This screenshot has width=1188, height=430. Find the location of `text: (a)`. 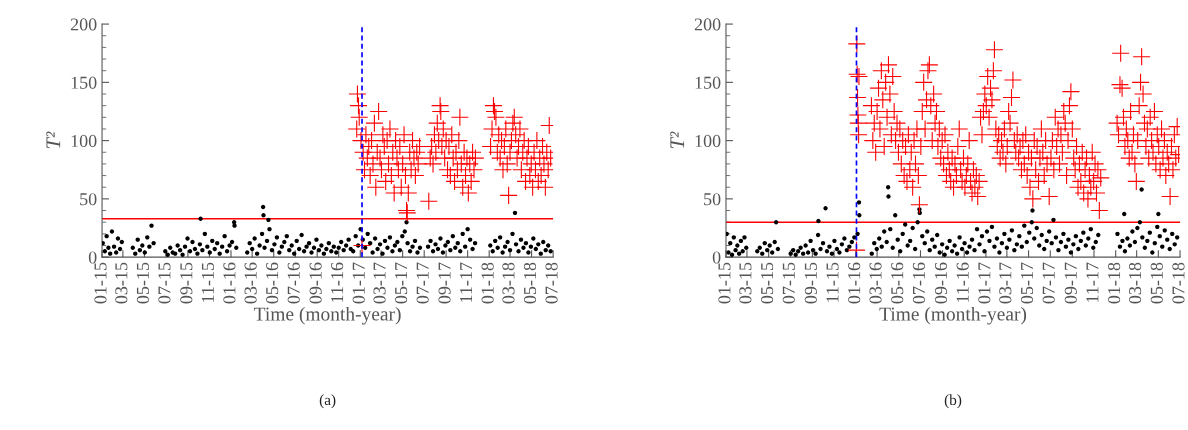

text: (a) is located at coordinates (327, 401).